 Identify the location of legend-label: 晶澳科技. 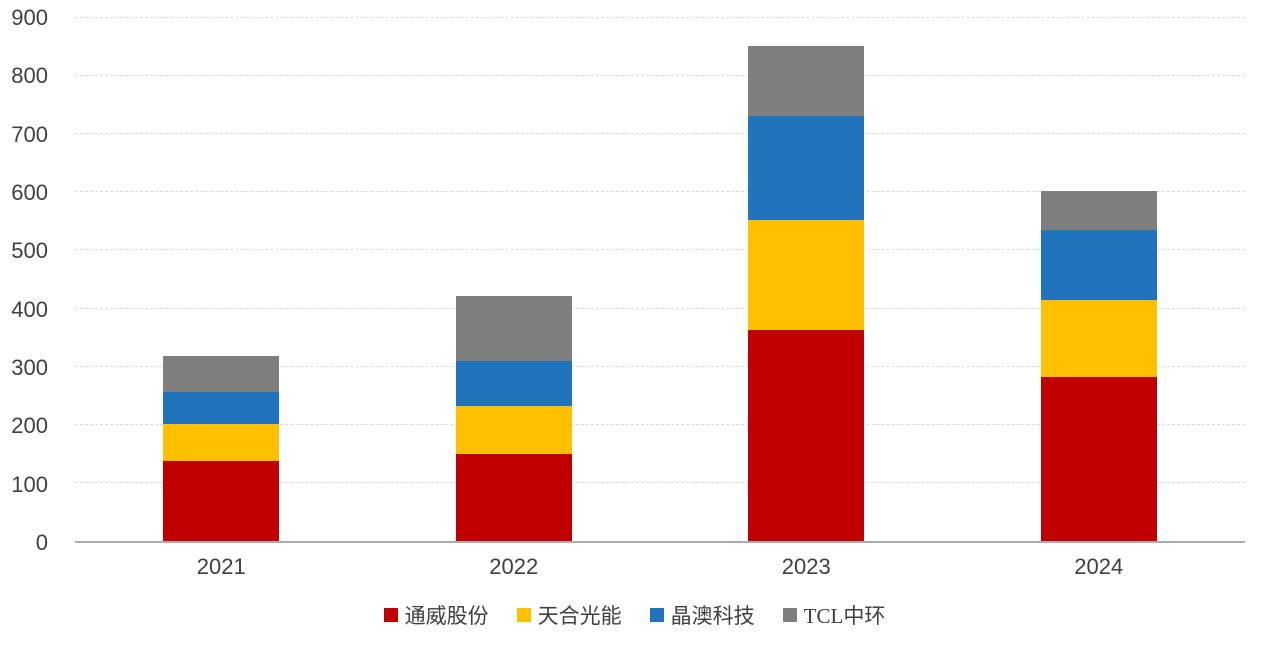
(712, 616).